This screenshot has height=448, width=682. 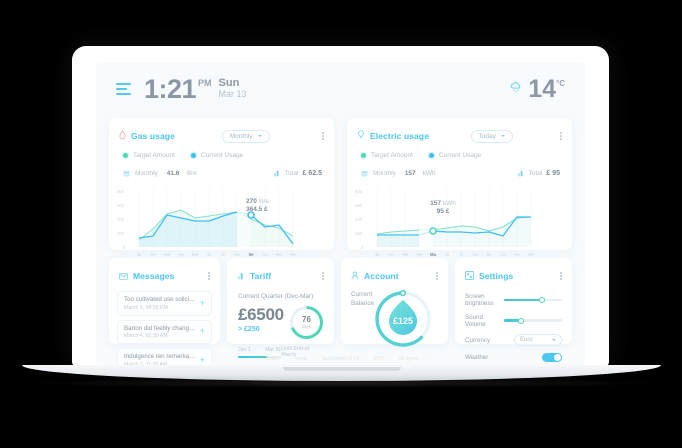 What do you see at coordinates (558, 136) in the screenshot?
I see `electric-kebab-menu-icon` at bounding box center [558, 136].